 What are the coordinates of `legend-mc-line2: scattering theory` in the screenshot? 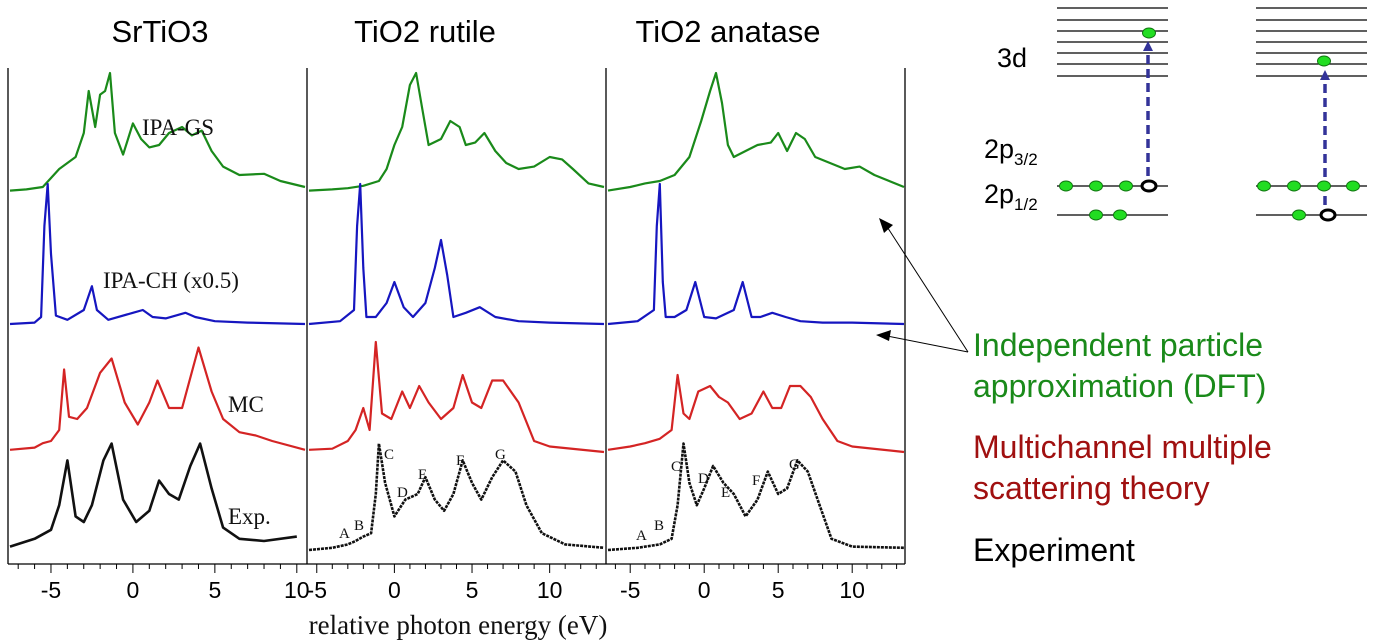 It's located at (1091, 488).